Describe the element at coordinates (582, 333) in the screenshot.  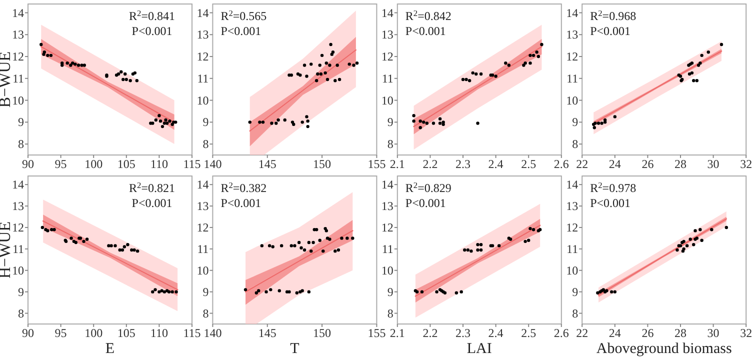
I see `x-tick-label: 22` at that location.